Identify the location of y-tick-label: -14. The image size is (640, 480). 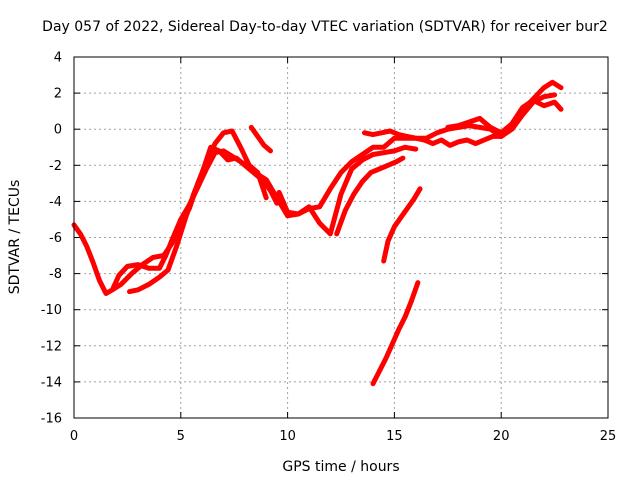
(51, 382).